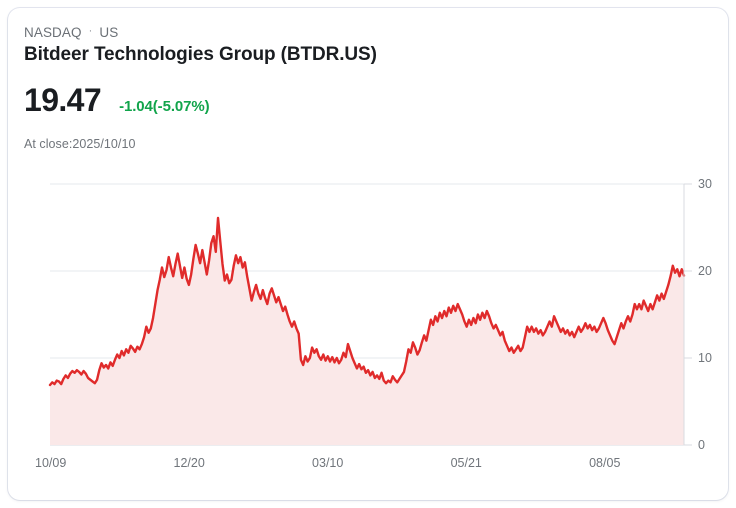 The width and height of the screenshot is (736, 508). I want to click on price-row: 19.47 -1.04(-5.07%), so click(117, 100).